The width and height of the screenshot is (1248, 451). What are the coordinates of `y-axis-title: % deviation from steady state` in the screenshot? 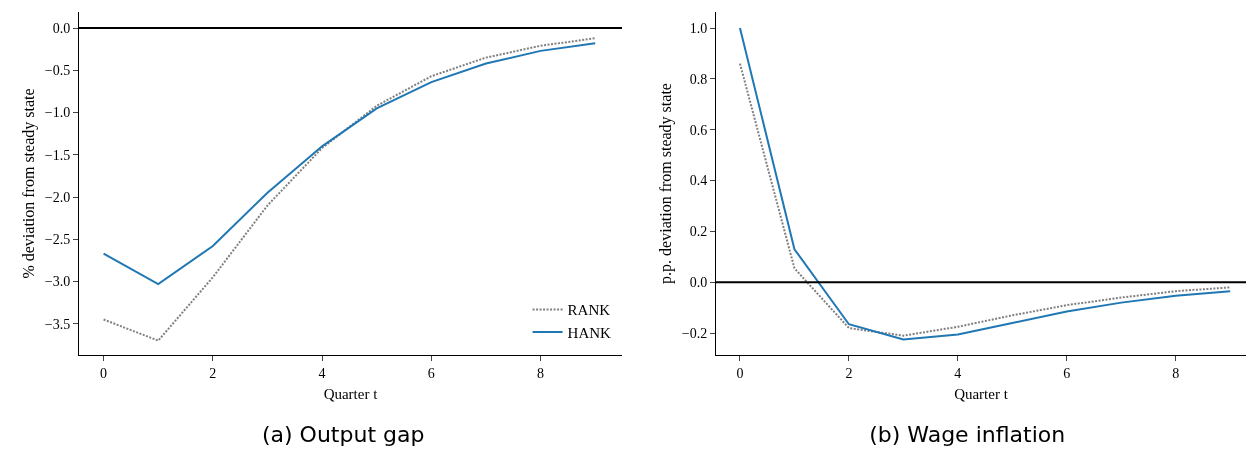 It's located at (28, 183).